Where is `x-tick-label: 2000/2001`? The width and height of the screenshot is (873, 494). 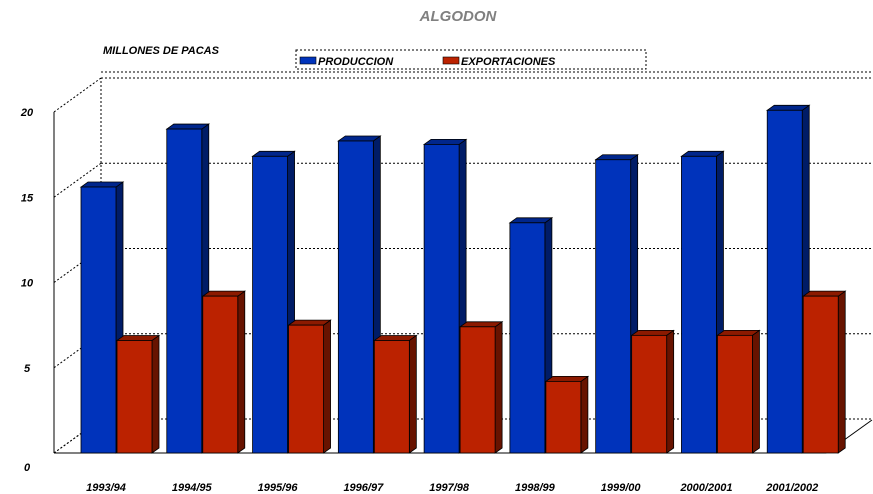 x-tick-label: 2000/2001 is located at coordinates (705, 488).